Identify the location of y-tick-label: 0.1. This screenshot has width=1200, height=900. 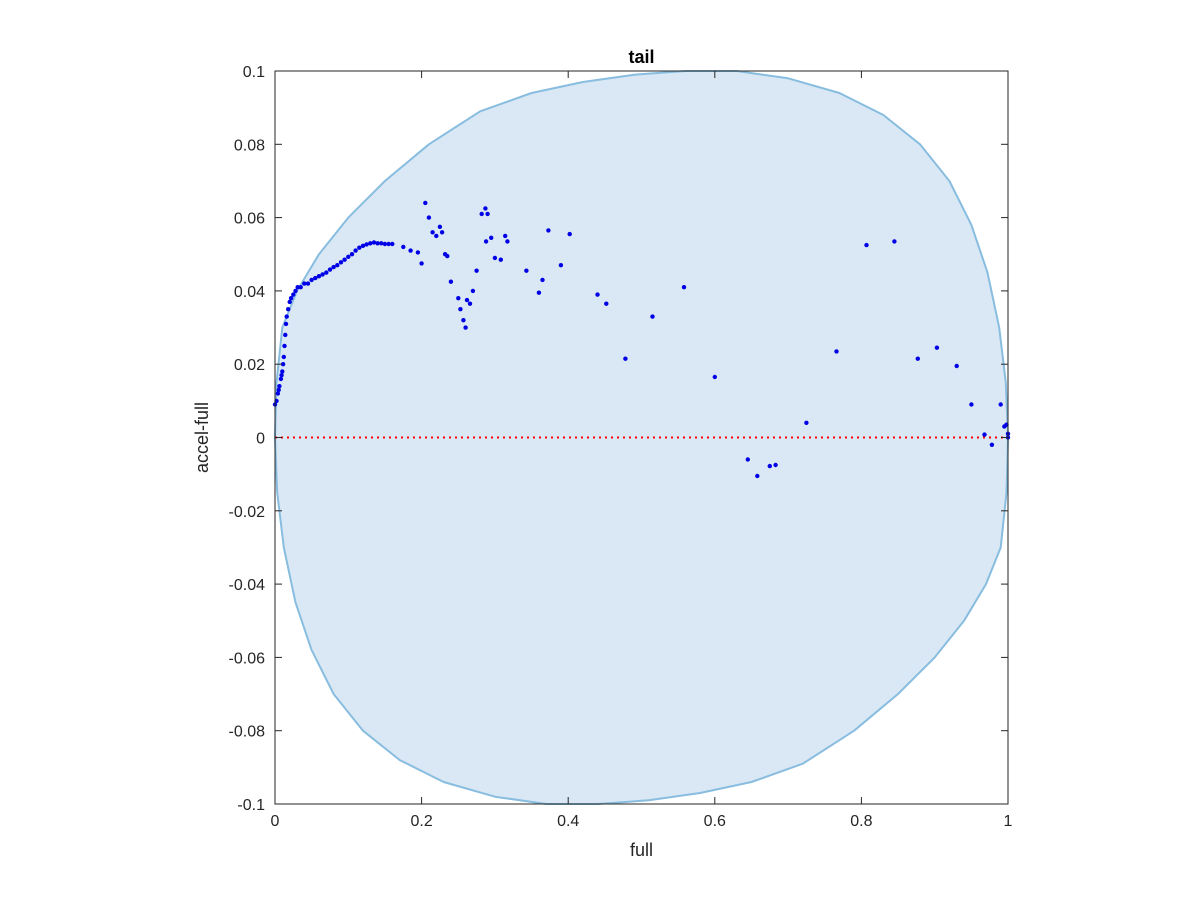
(254, 72).